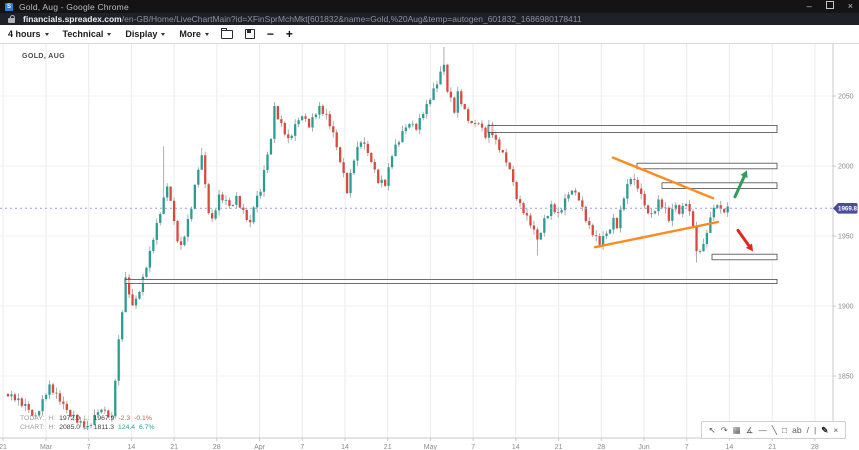 This screenshot has width=859, height=450. What do you see at coordinates (736, 430) in the screenshot?
I see `grid-tool-icon: ▦` at bounding box center [736, 430].